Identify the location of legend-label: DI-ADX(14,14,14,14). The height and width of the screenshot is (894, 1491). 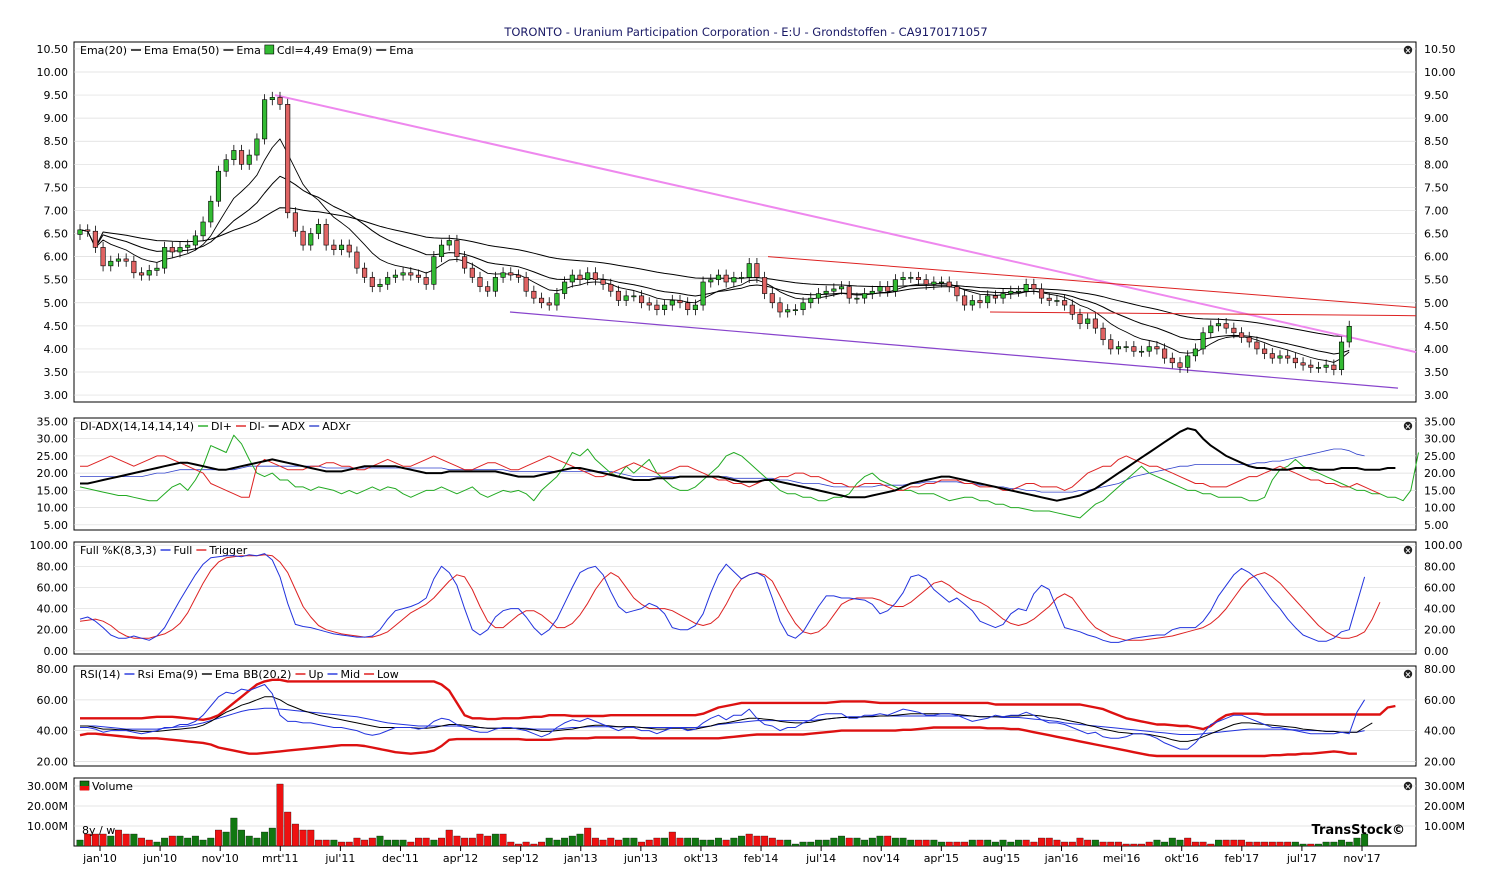
(137, 426).